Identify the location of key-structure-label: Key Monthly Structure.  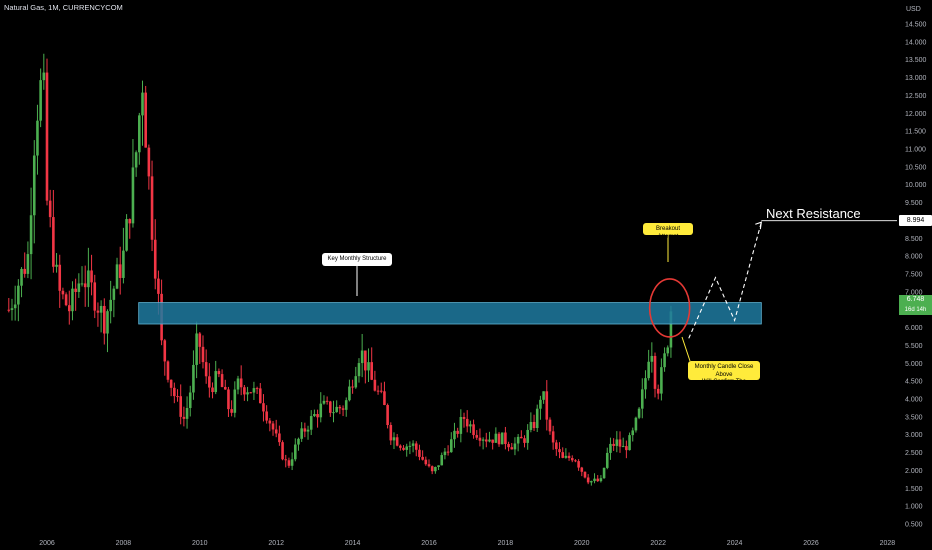
(357, 259).